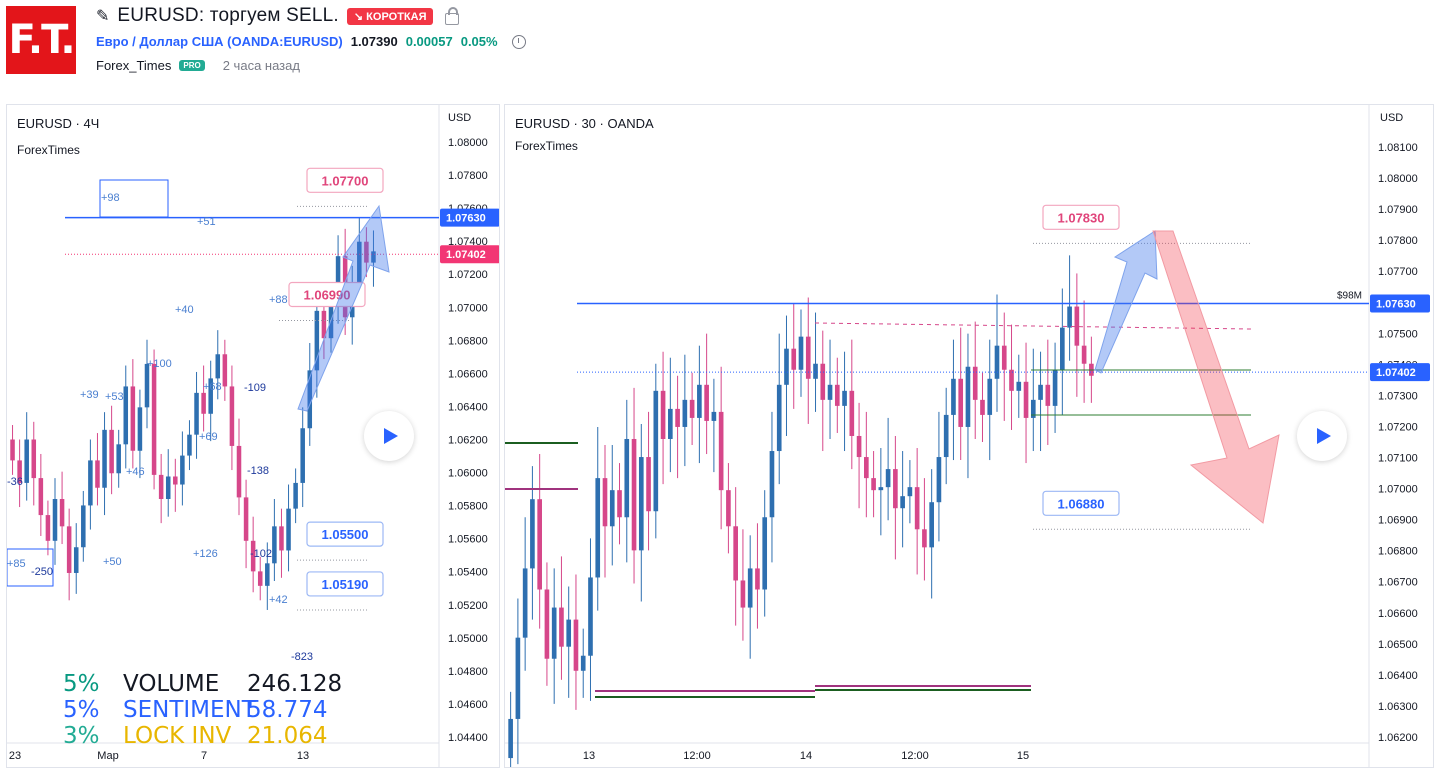  What do you see at coordinates (1398, 707) in the screenshot?
I see `price-tick-label: 1.06300` at bounding box center [1398, 707].